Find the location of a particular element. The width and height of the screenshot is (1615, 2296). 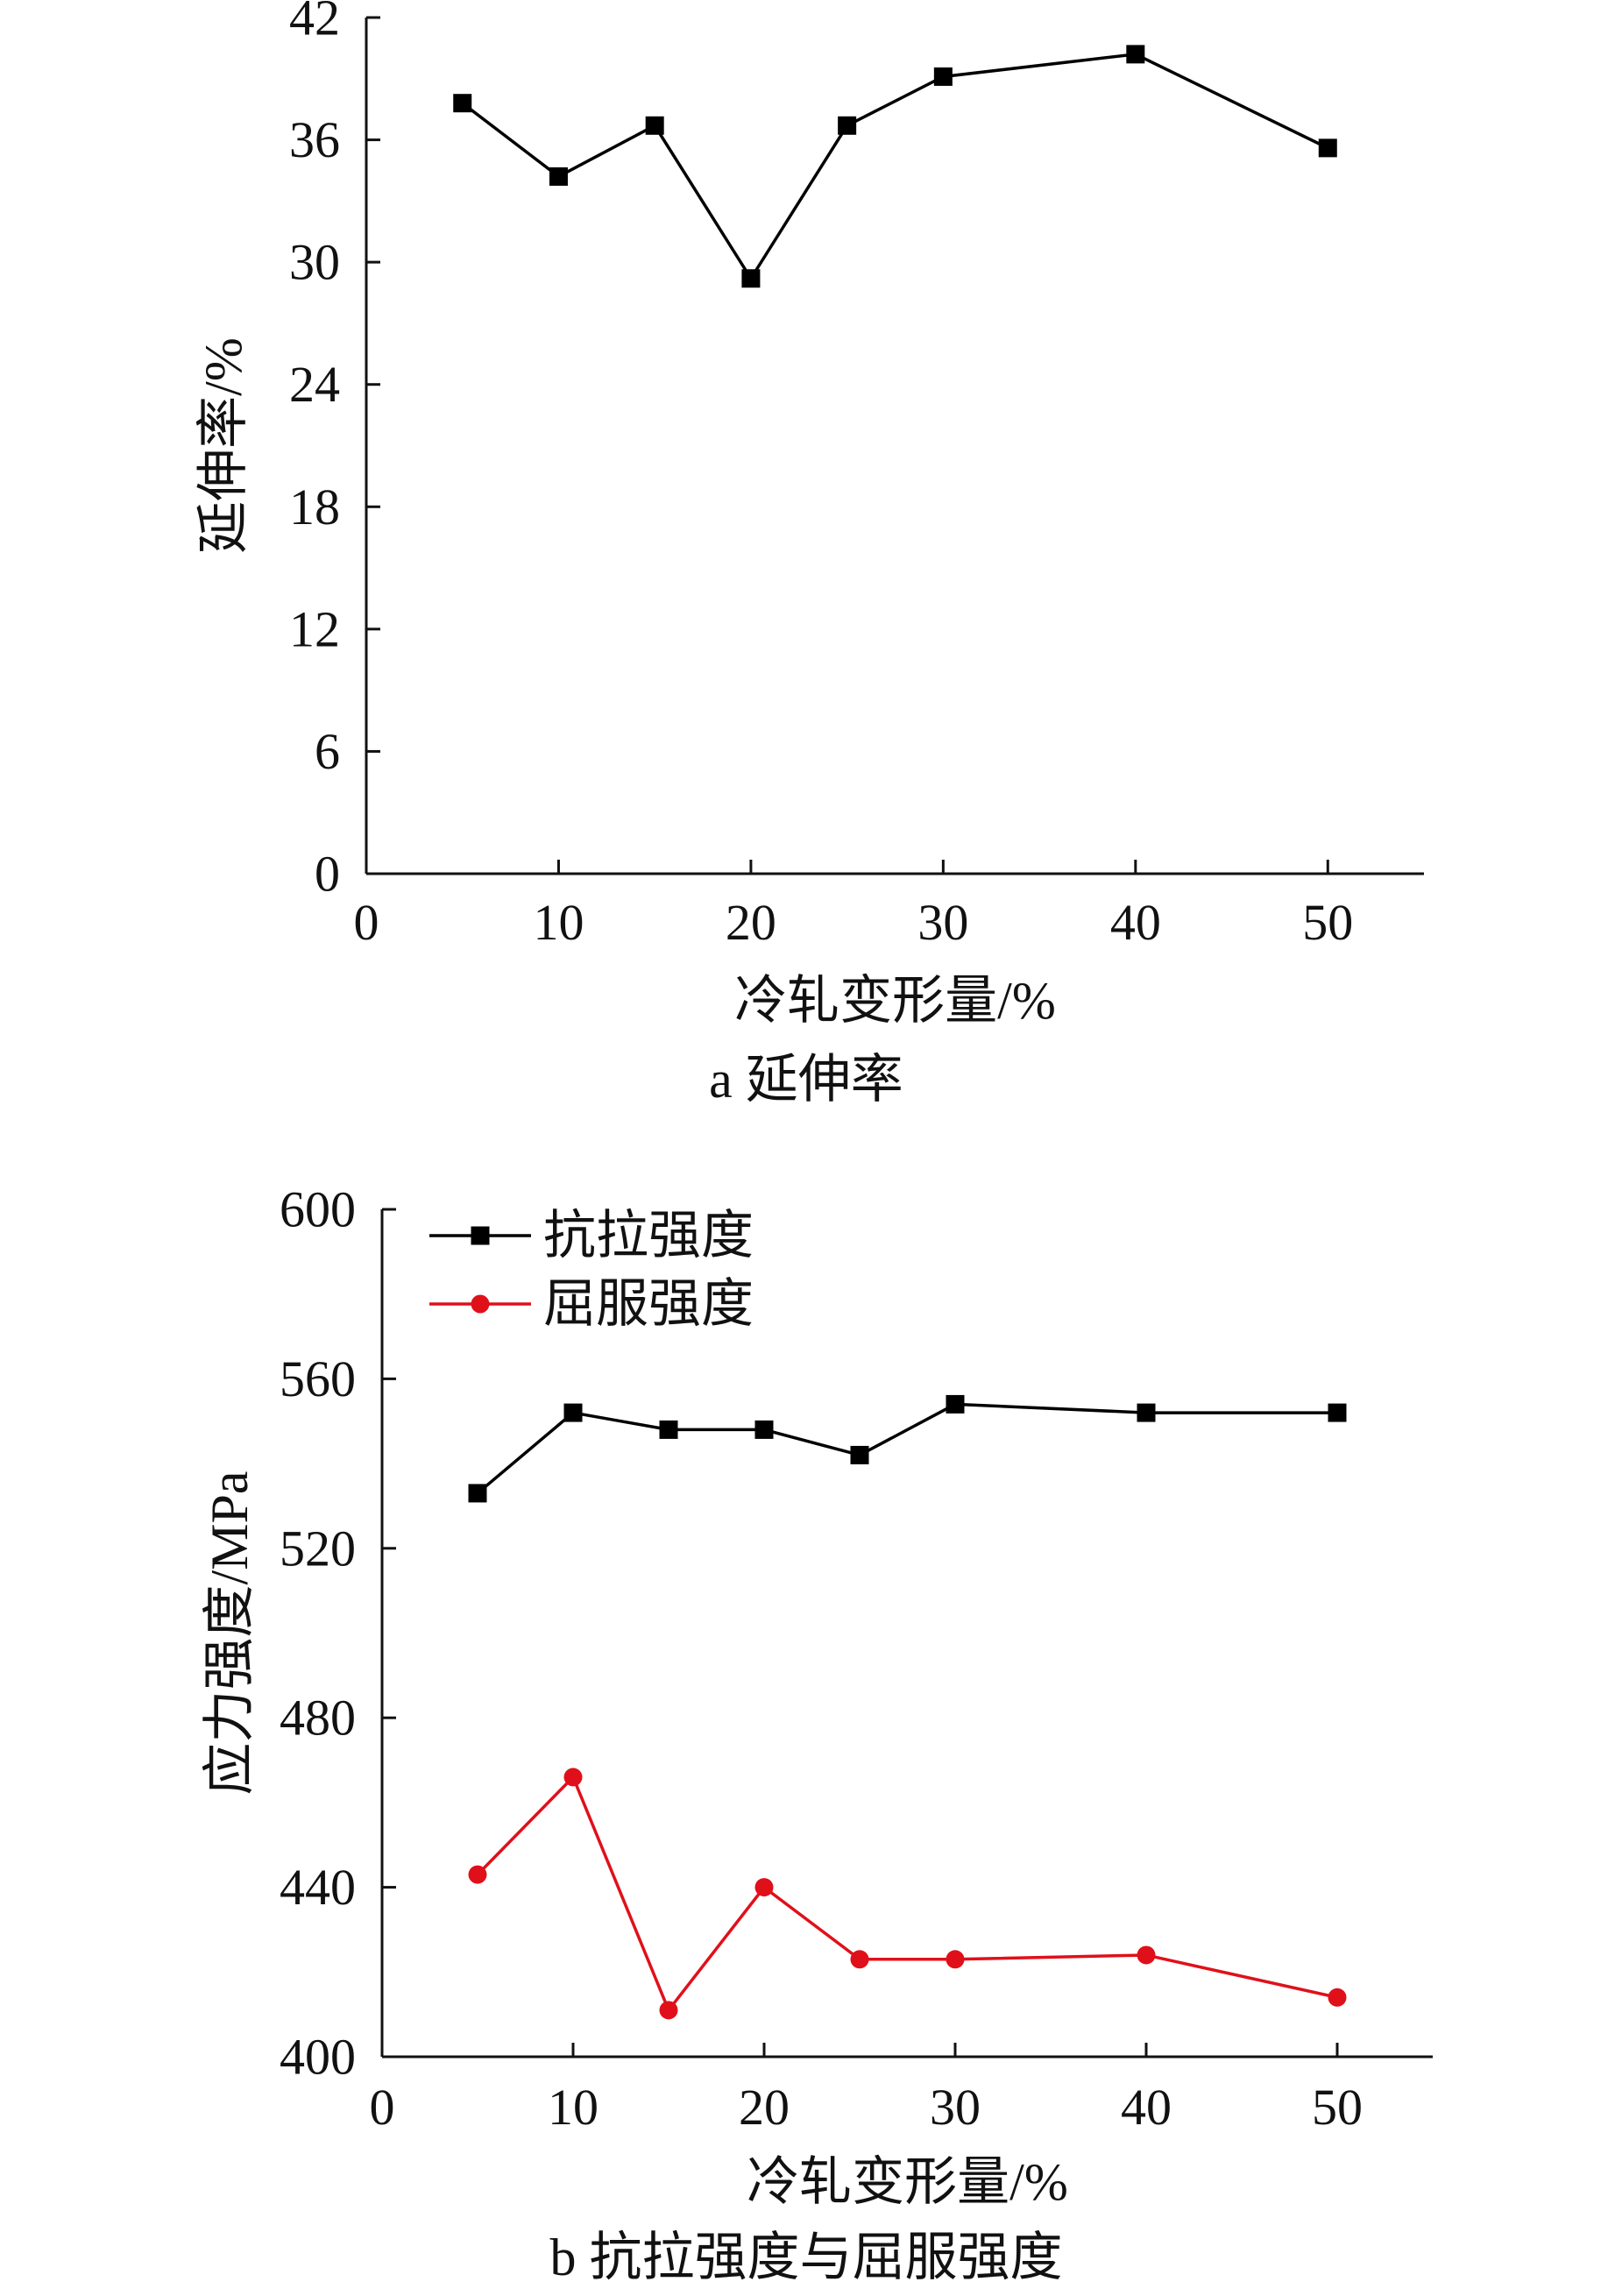

y-axis-label: 延伸率/% is located at coordinates (223, 445).